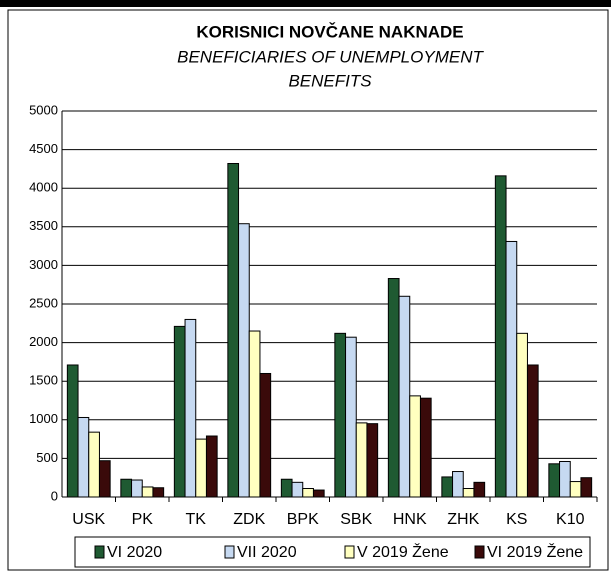 This screenshot has height=572, width=611. Describe the element at coordinates (403, 551) in the screenshot. I see `legend-label: V 2019 Žene` at that location.